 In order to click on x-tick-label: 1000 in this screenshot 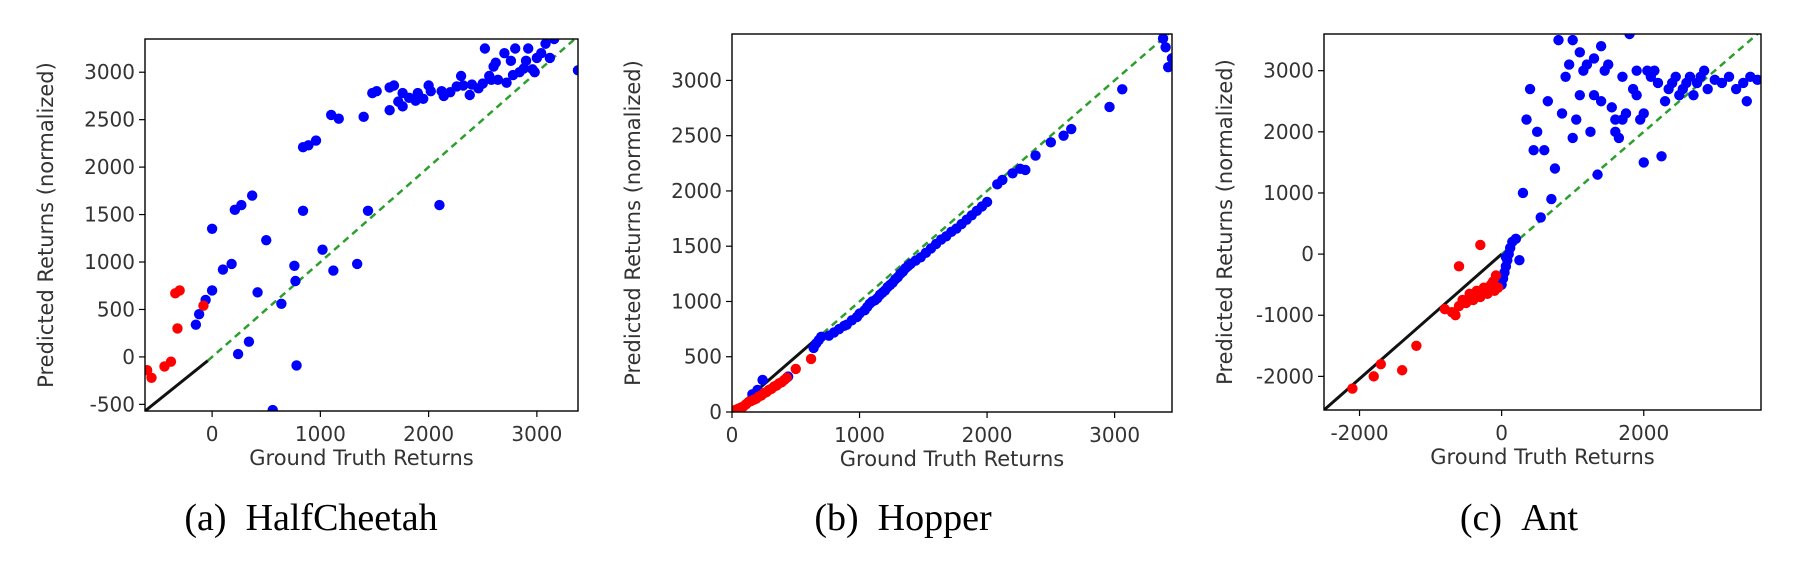, I will do `click(859, 435)`.